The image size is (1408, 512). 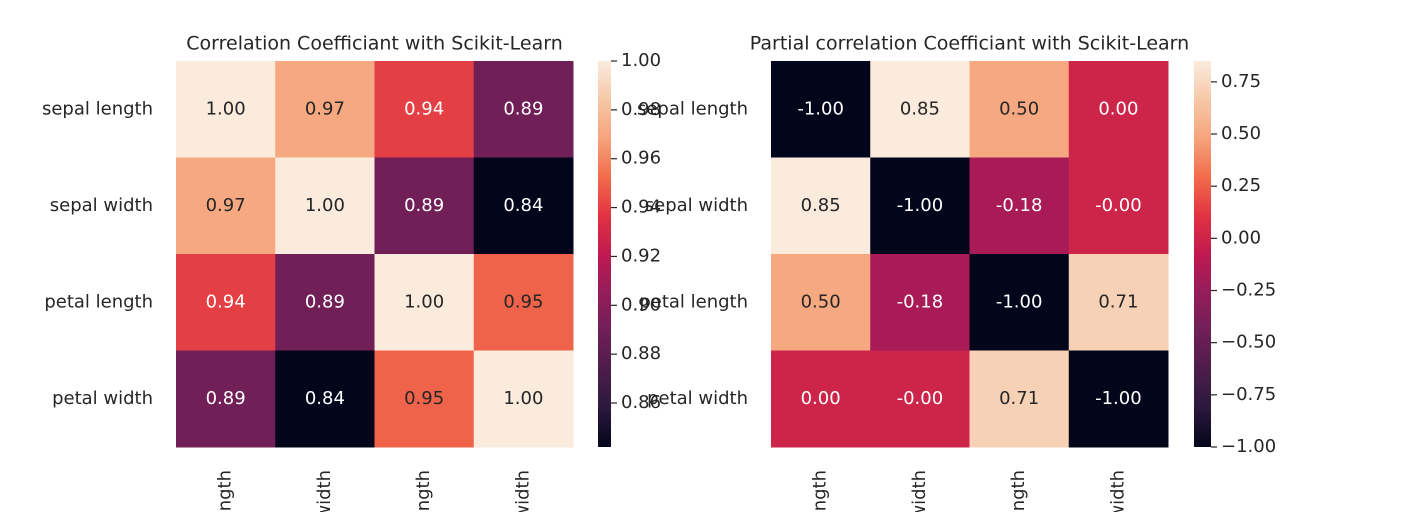 What do you see at coordinates (1248, 290) in the screenshot?
I see `colorbar-tick-label: −0.25` at bounding box center [1248, 290].